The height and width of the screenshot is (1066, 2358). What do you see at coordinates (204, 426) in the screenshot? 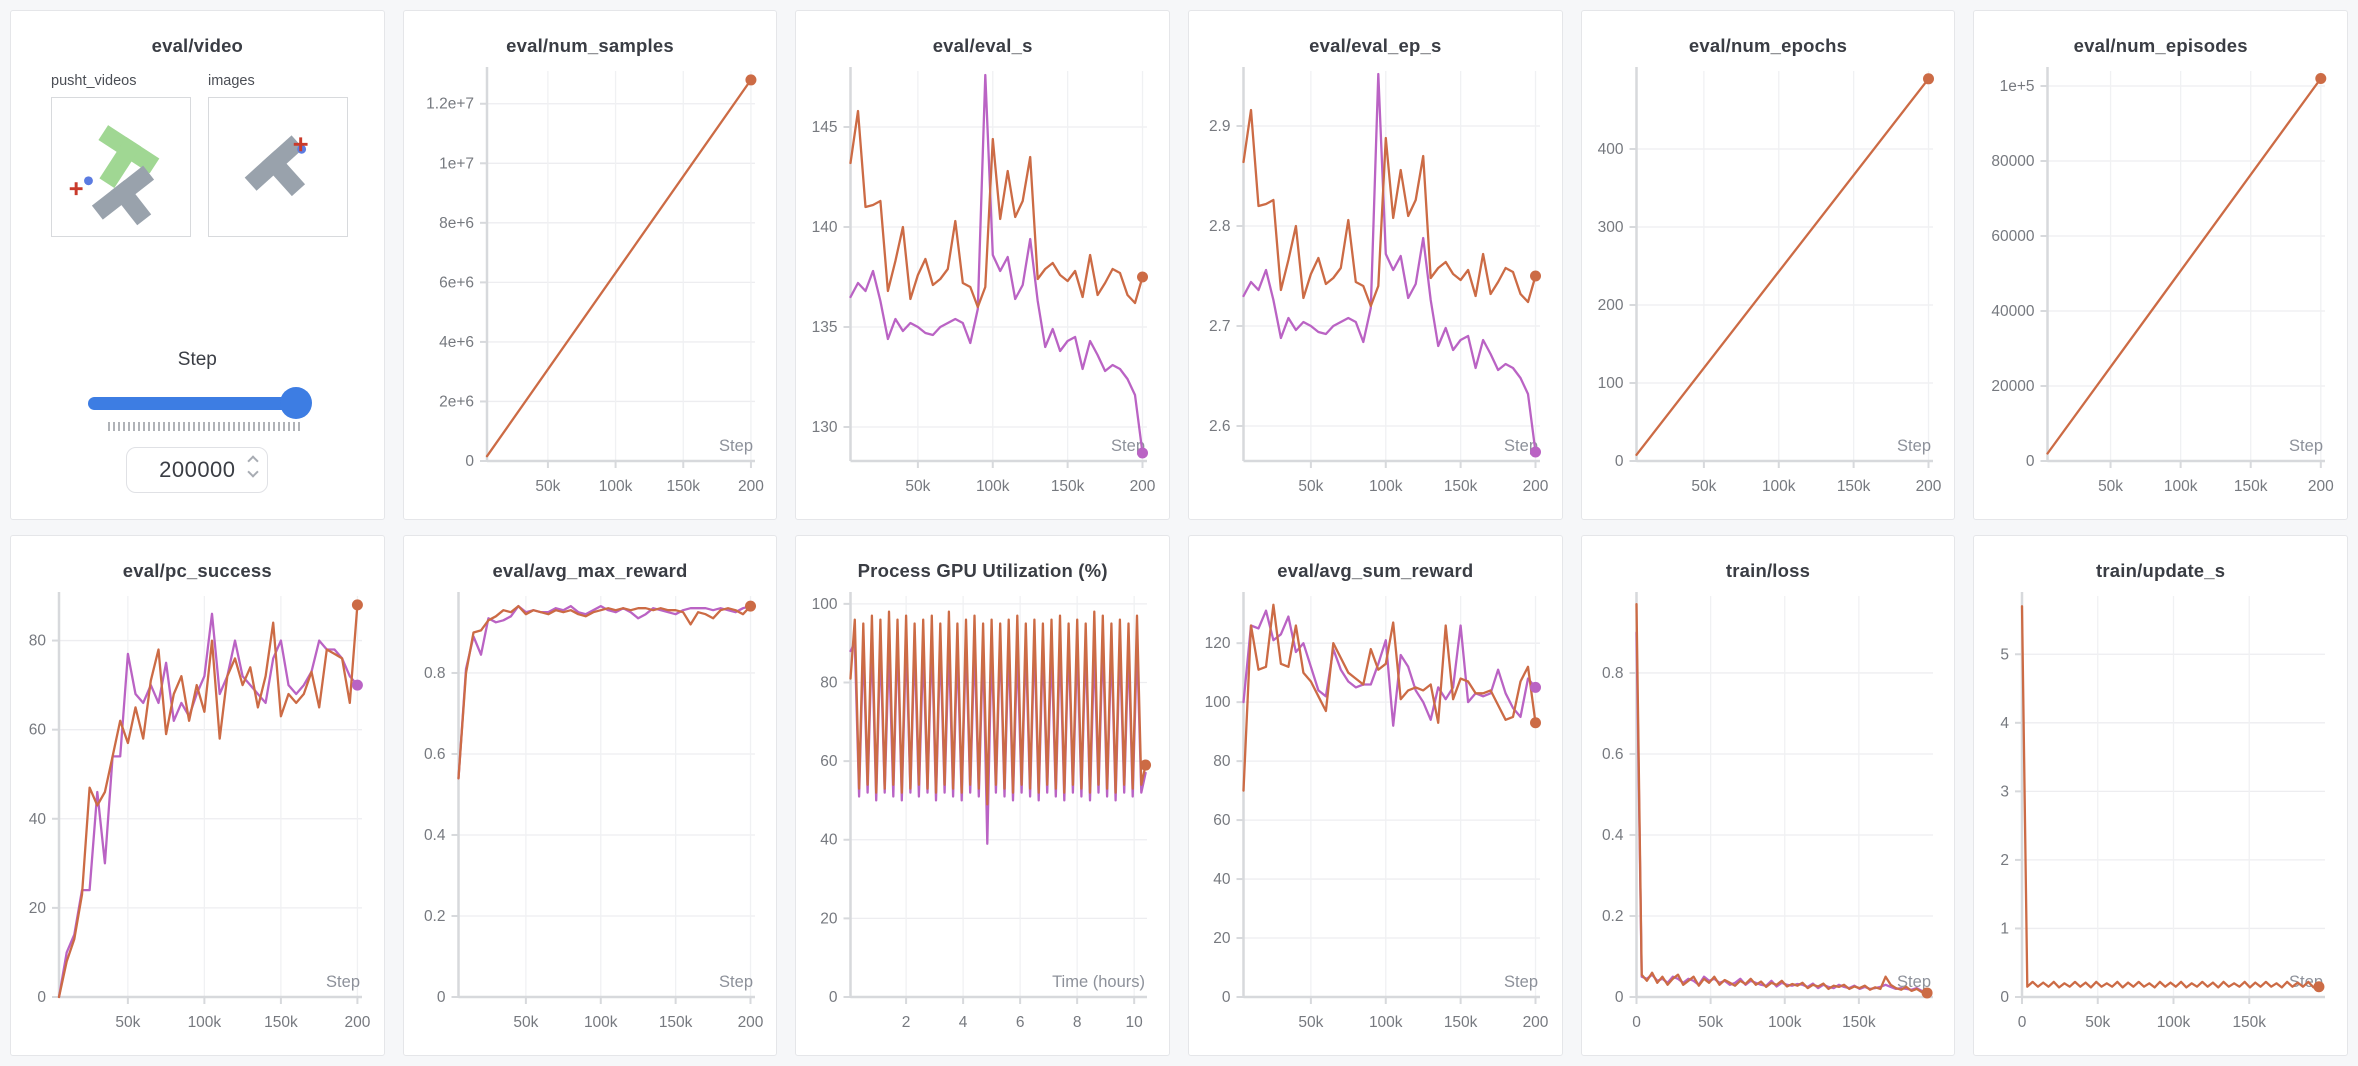
I see `slider-tick-marks` at bounding box center [204, 426].